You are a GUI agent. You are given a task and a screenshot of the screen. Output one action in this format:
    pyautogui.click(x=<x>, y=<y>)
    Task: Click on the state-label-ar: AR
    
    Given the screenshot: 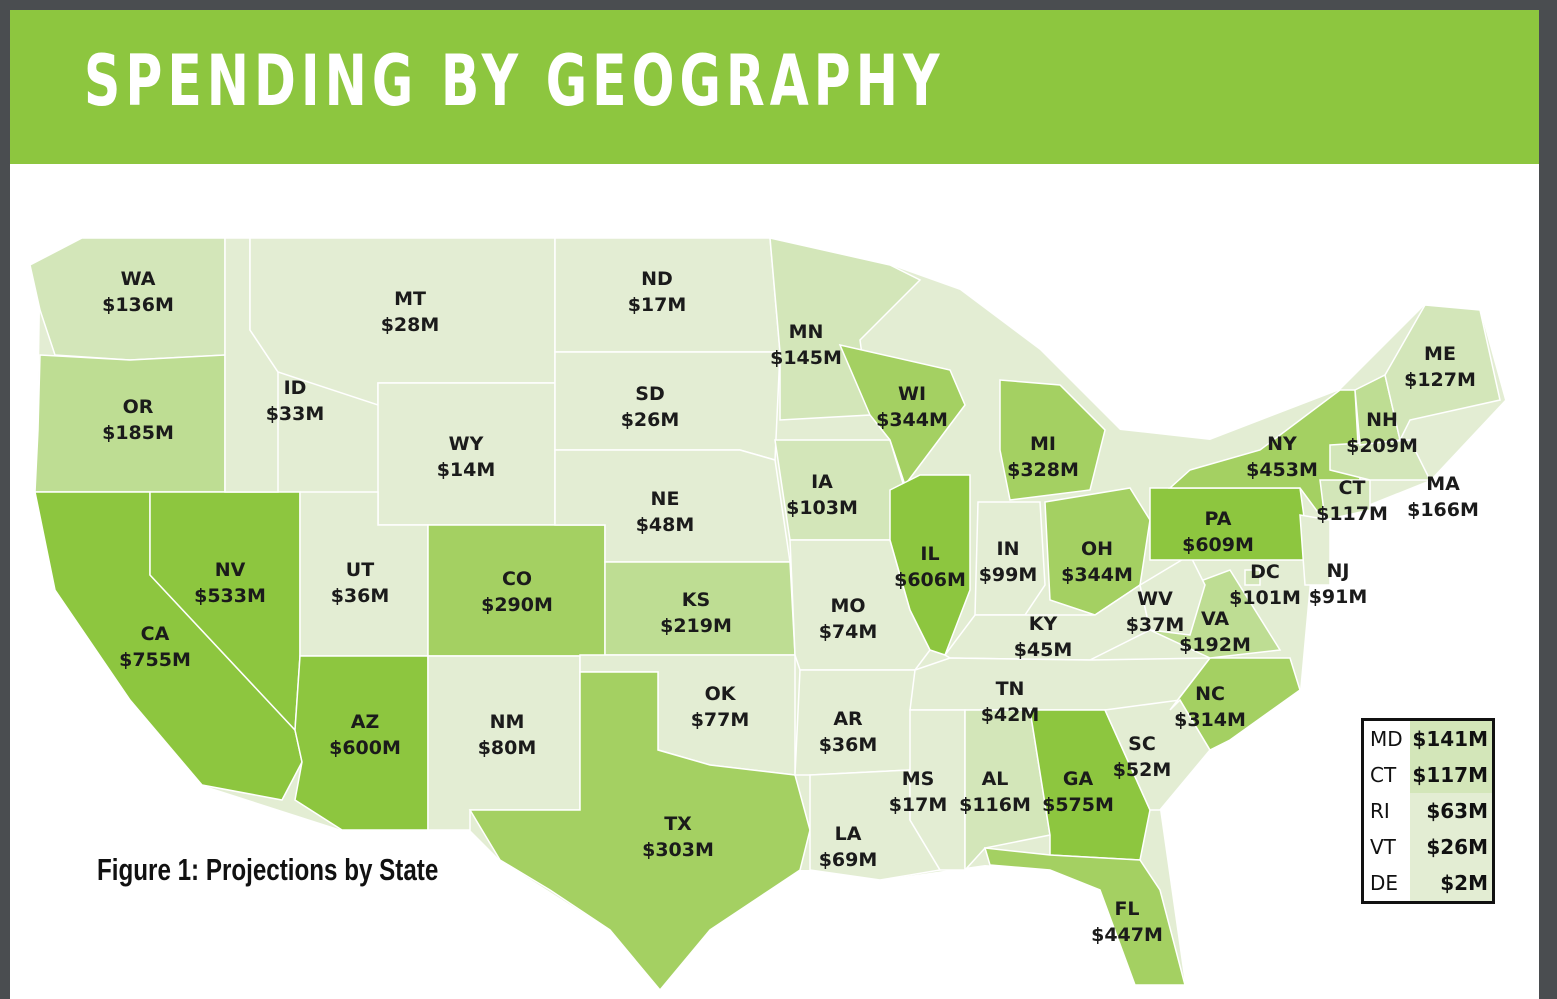 What is the action you would take?
    pyautogui.click(x=848, y=719)
    